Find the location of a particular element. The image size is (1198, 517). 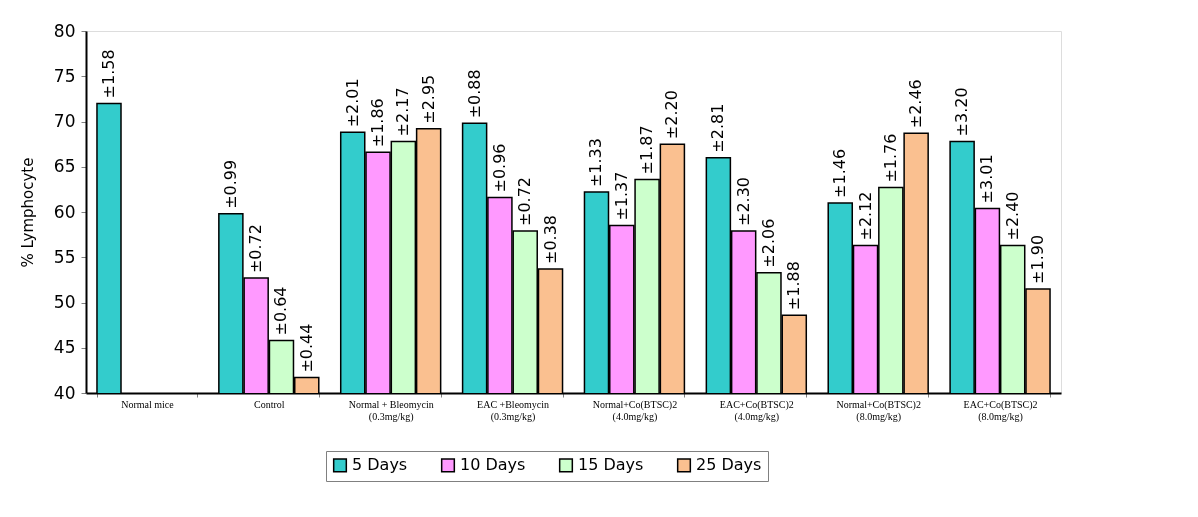

x-tick-label: EAC +Bleomycin (0.3mg/kg) is located at coordinates (513, 410).